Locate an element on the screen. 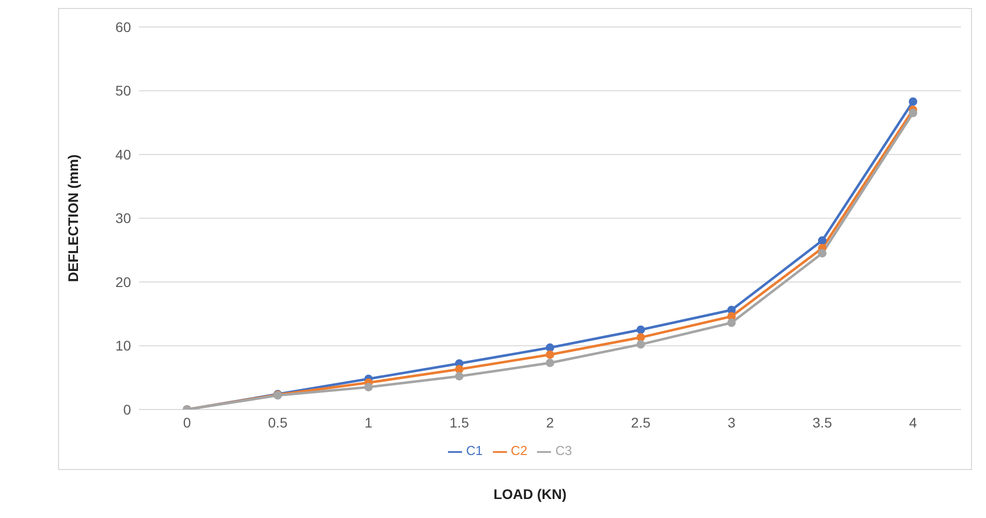  x-tick-label: 2.5 is located at coordinates (641, 422).